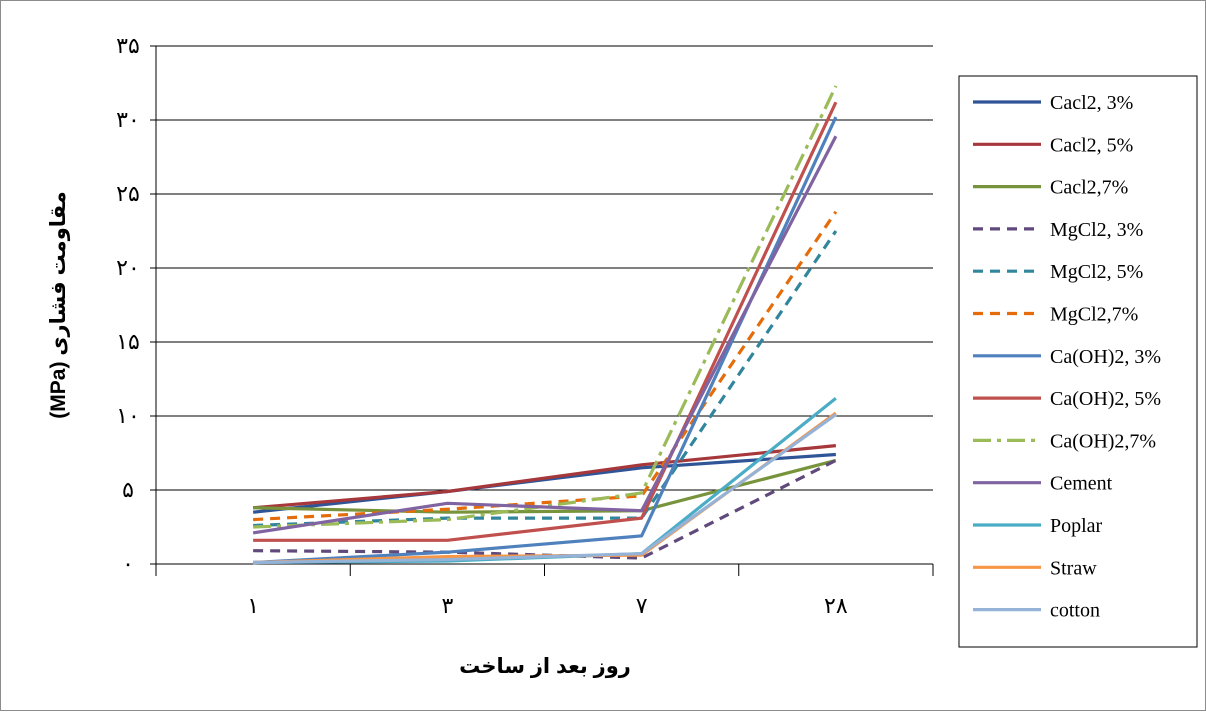  What do you see at coordinates (1075, 611) in the screenshot?
I see `legend-label: cotton` at bounding box center [1075, 611].